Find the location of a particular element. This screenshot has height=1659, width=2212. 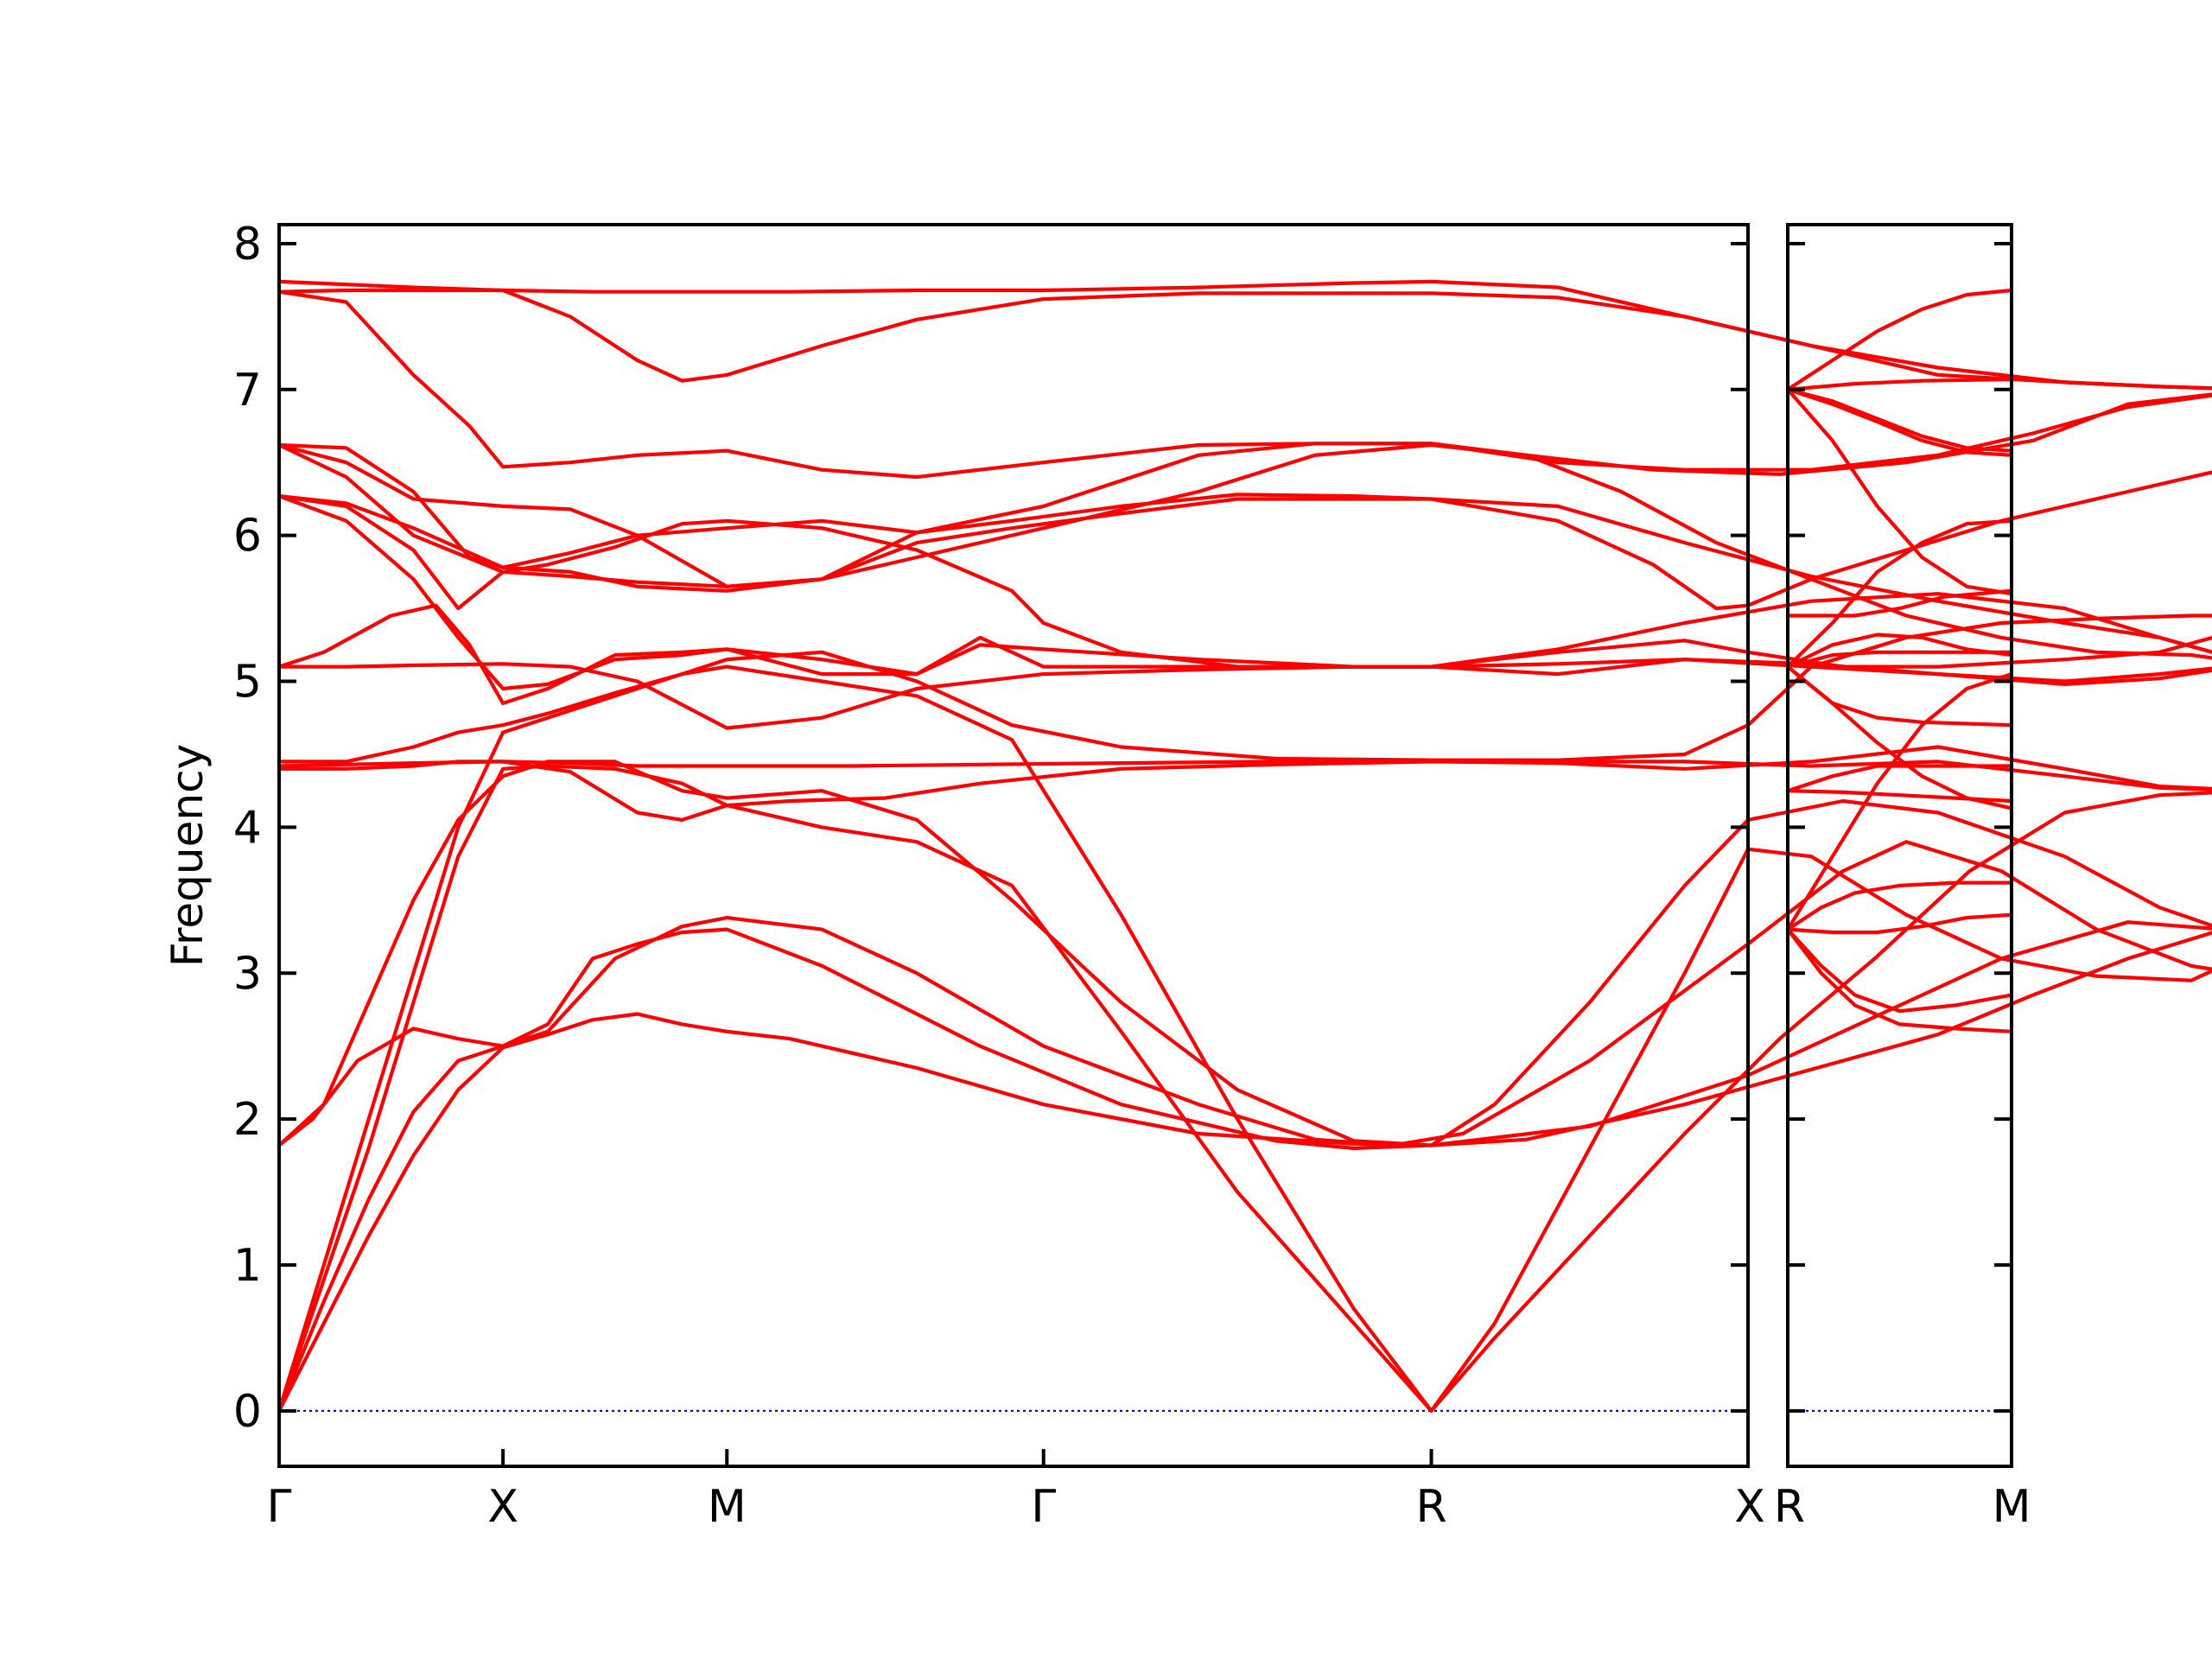

y-axis-label: Frequency is located at coordinates (187, 855).